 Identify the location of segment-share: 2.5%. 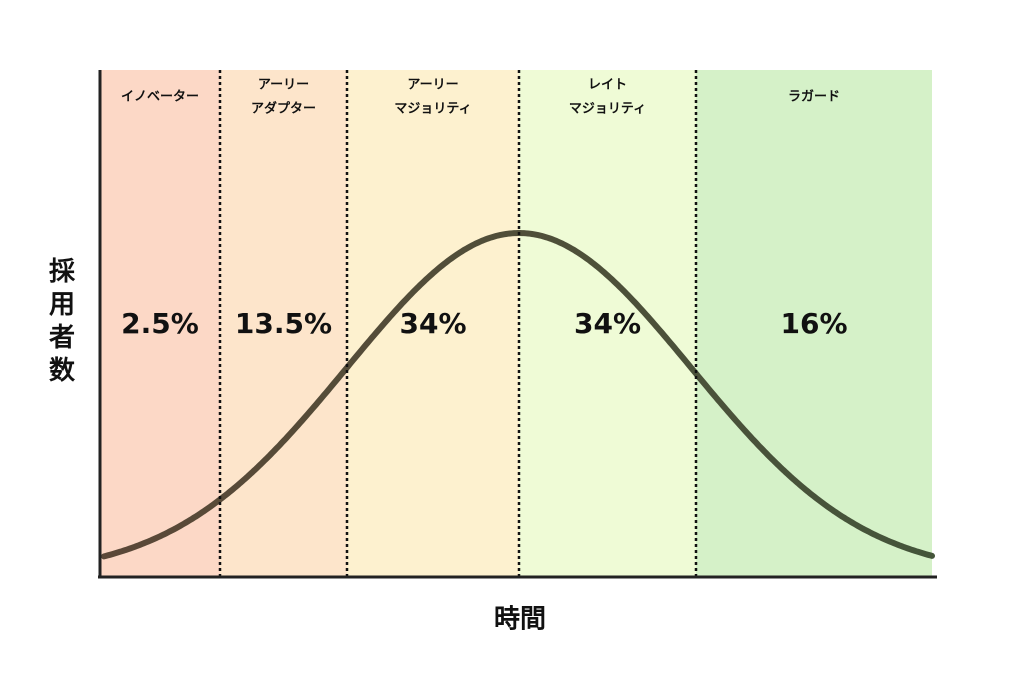
(160, 323).